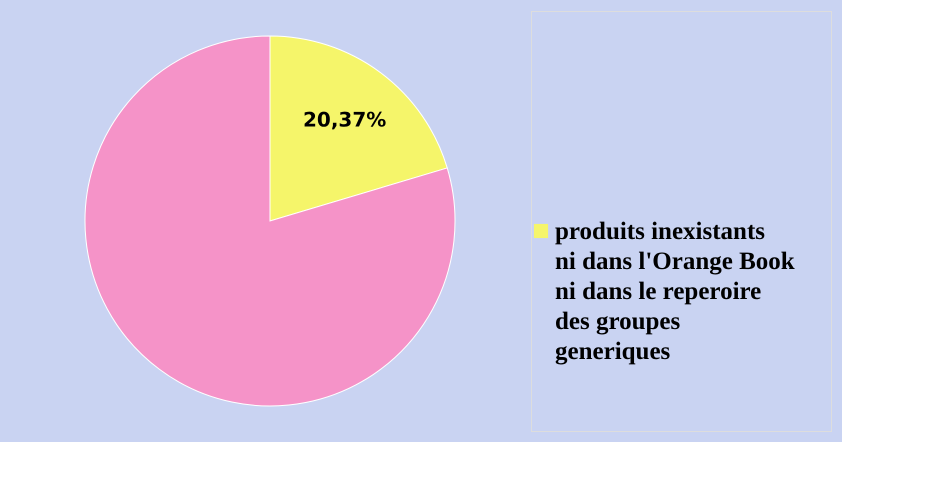 The image size is (934, 482). What do you see at coordinates (344, 120) in the screenshot?
I see `data-label: 20,37%` at bounding box center [344, 120].